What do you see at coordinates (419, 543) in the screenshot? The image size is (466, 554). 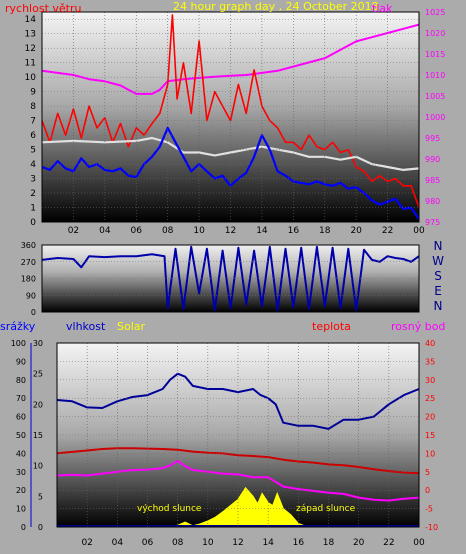 I see `x-tick-label: 00` at bounding box center [419, 543].